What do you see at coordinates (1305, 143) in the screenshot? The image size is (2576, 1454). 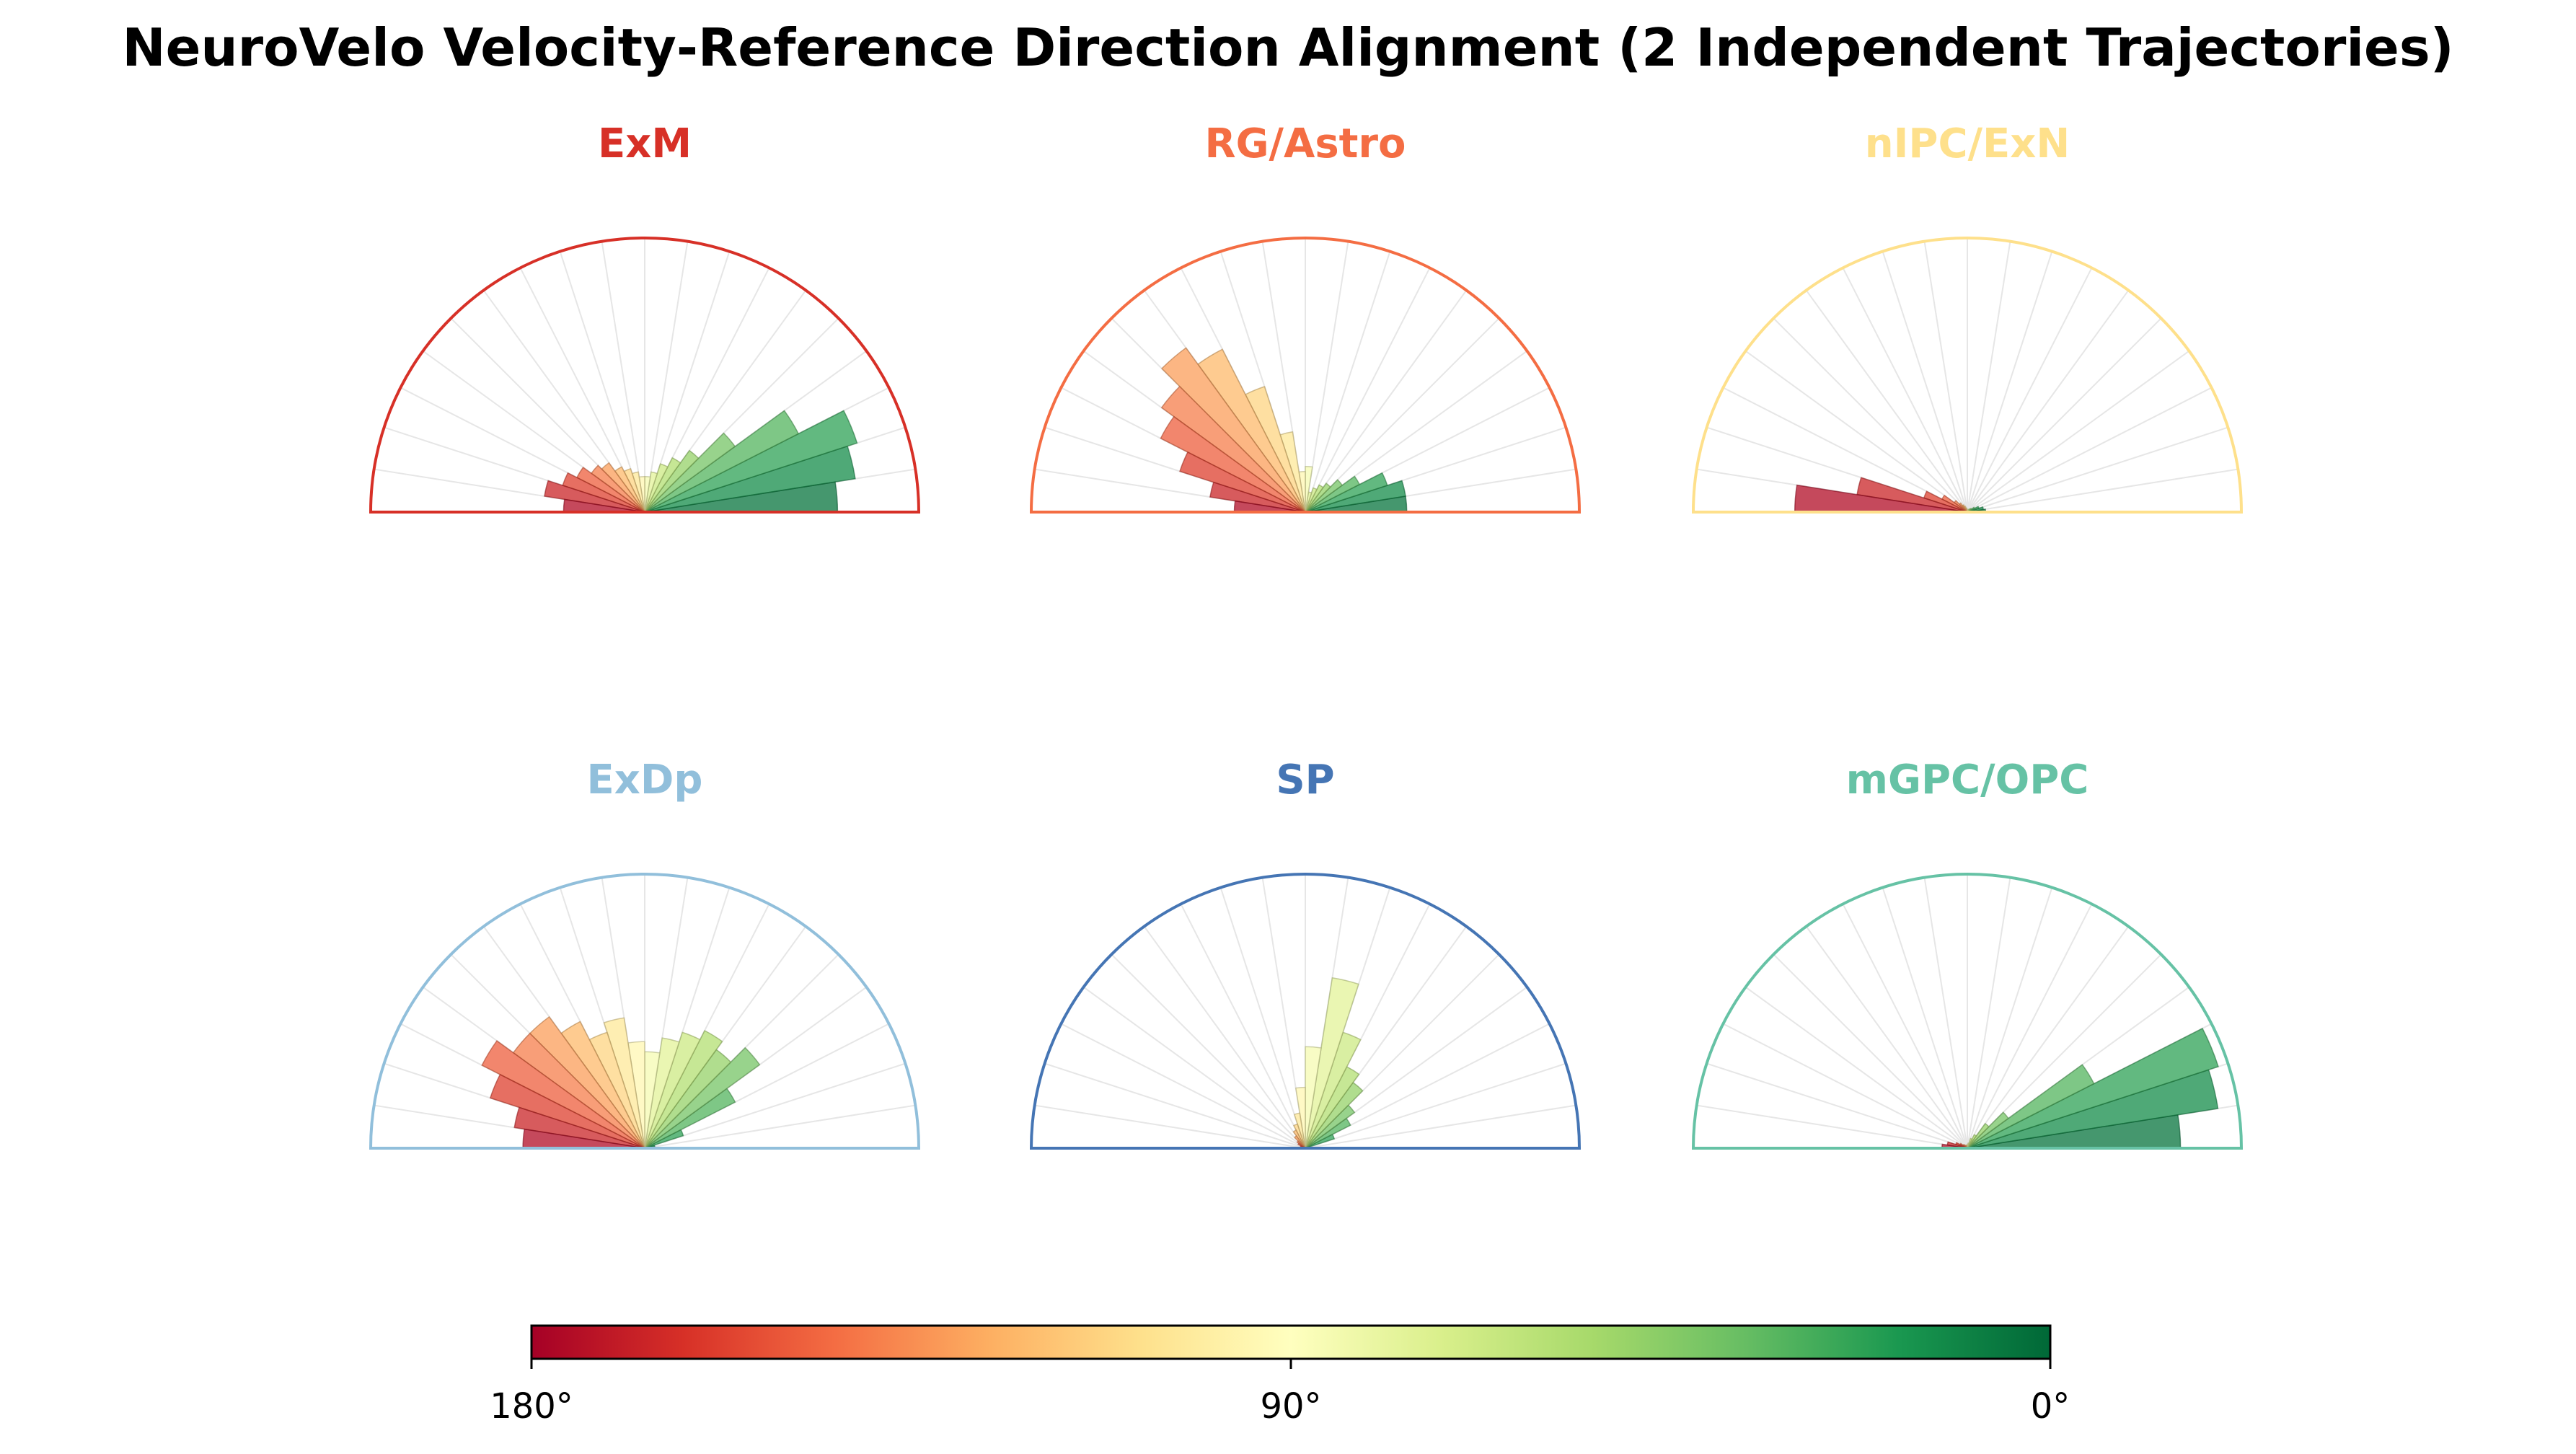 I see `panel-title: RG/Astro` at bounding box center [1305, 143].